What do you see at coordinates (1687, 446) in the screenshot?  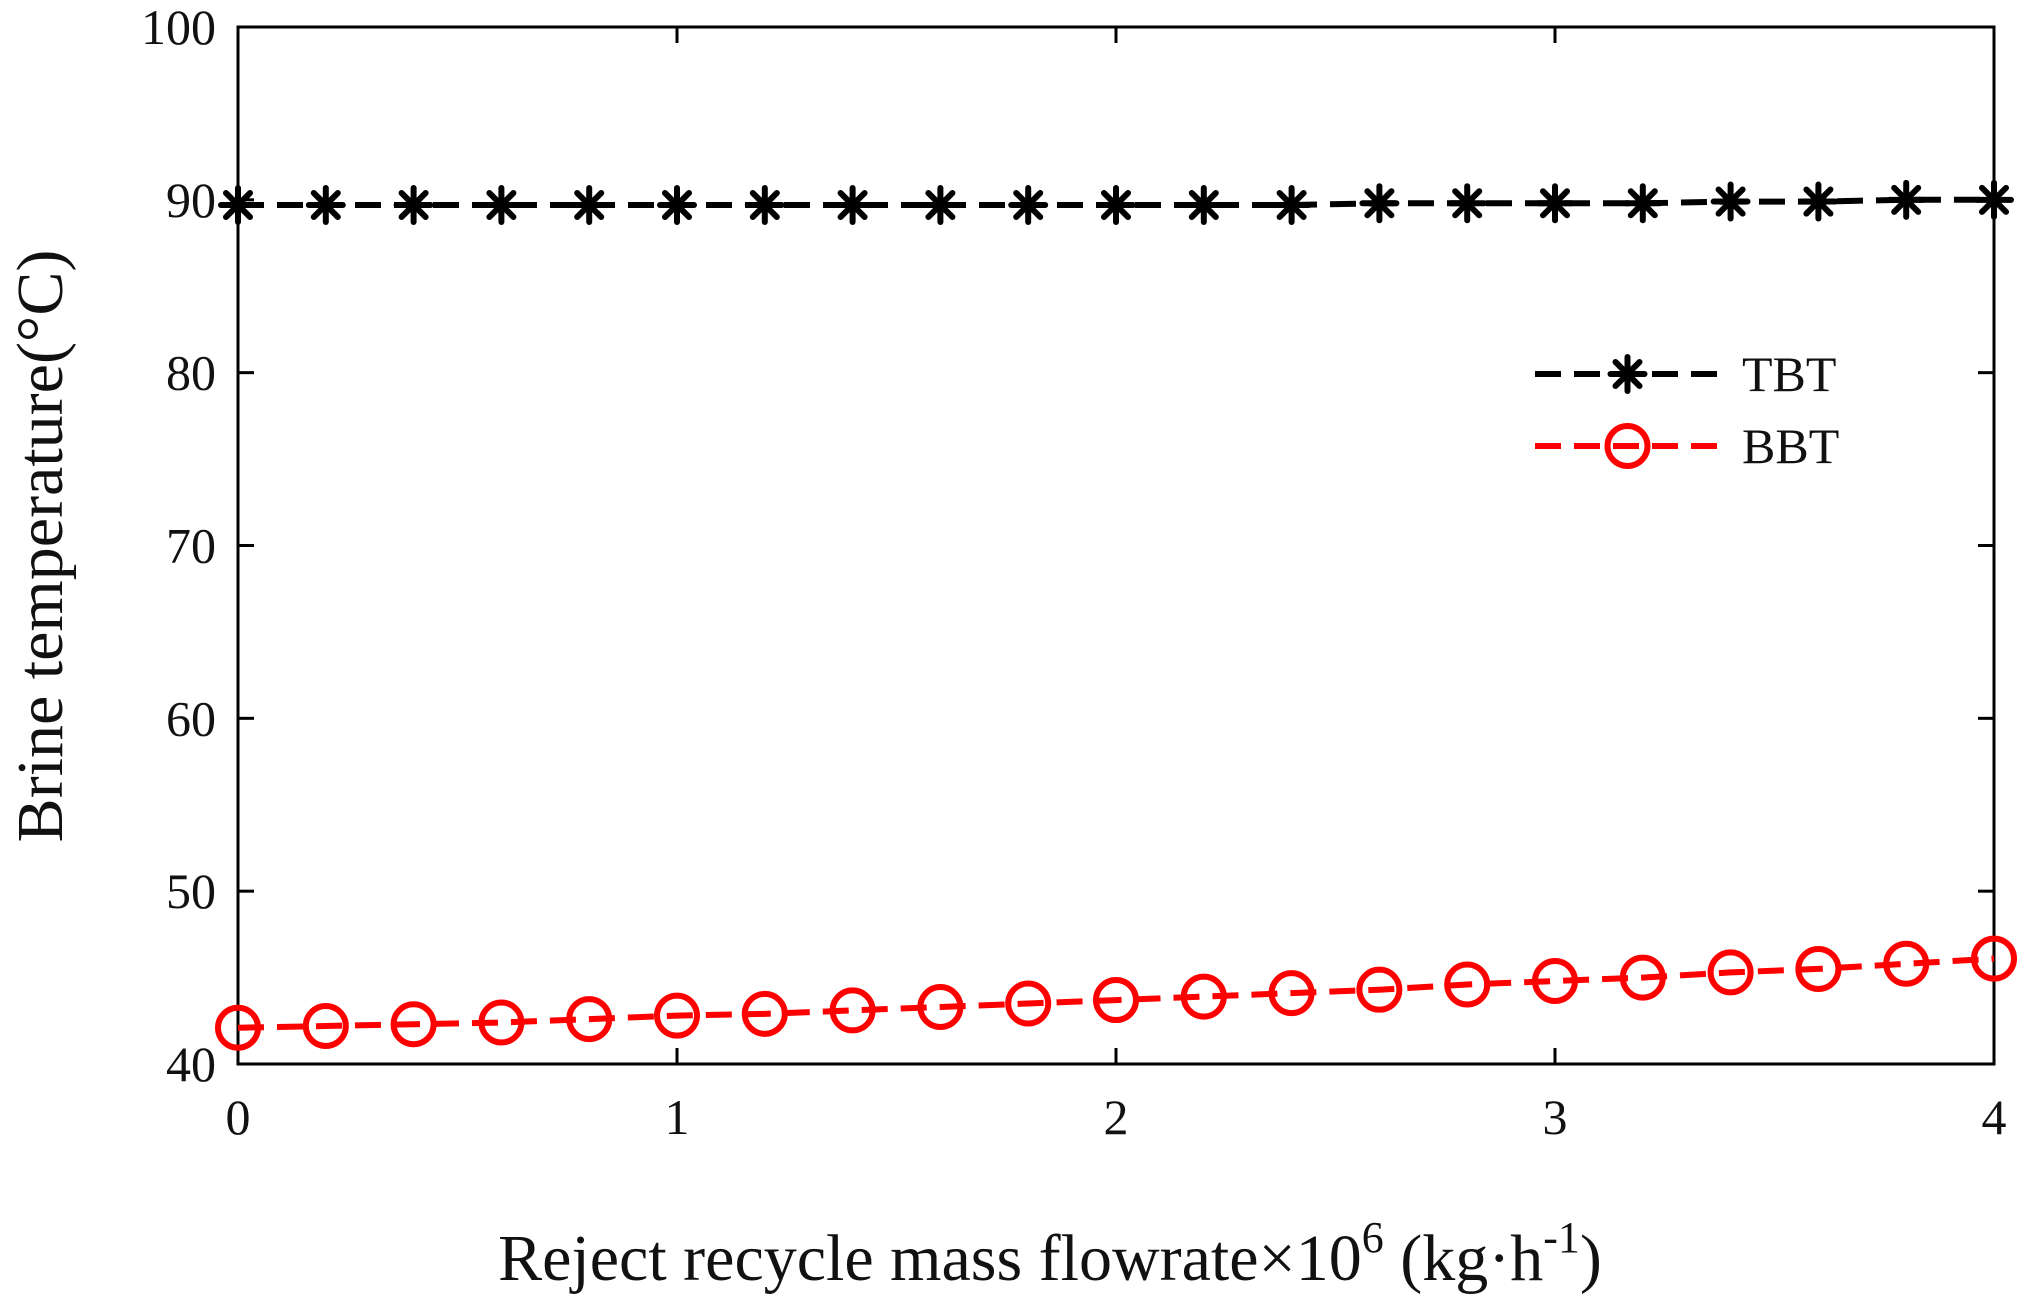 I see `legend-entry-bbt: BBT` at bounding box center [1687, 446].